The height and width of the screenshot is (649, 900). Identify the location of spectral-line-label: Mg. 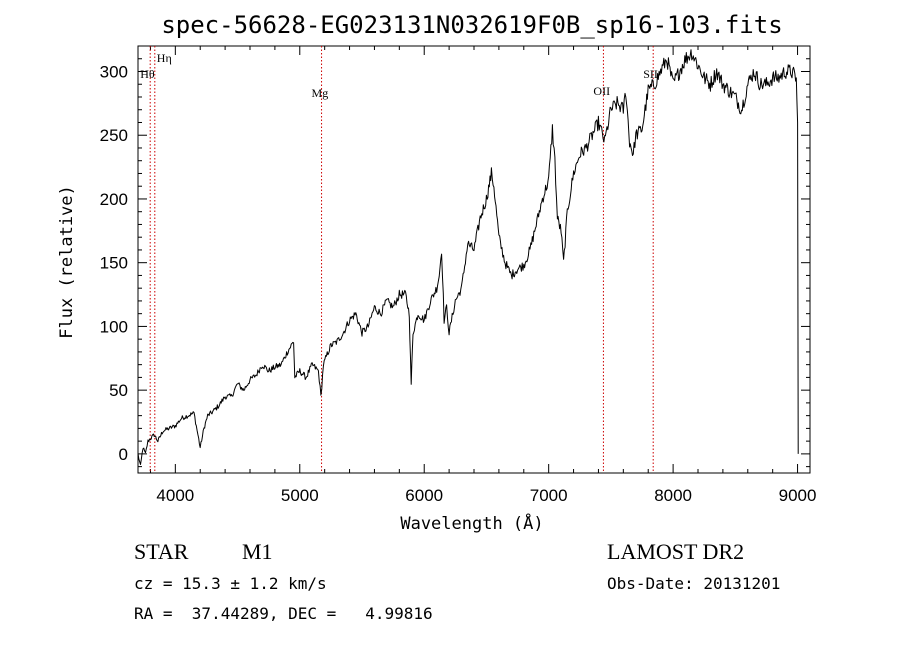
(320, 93).